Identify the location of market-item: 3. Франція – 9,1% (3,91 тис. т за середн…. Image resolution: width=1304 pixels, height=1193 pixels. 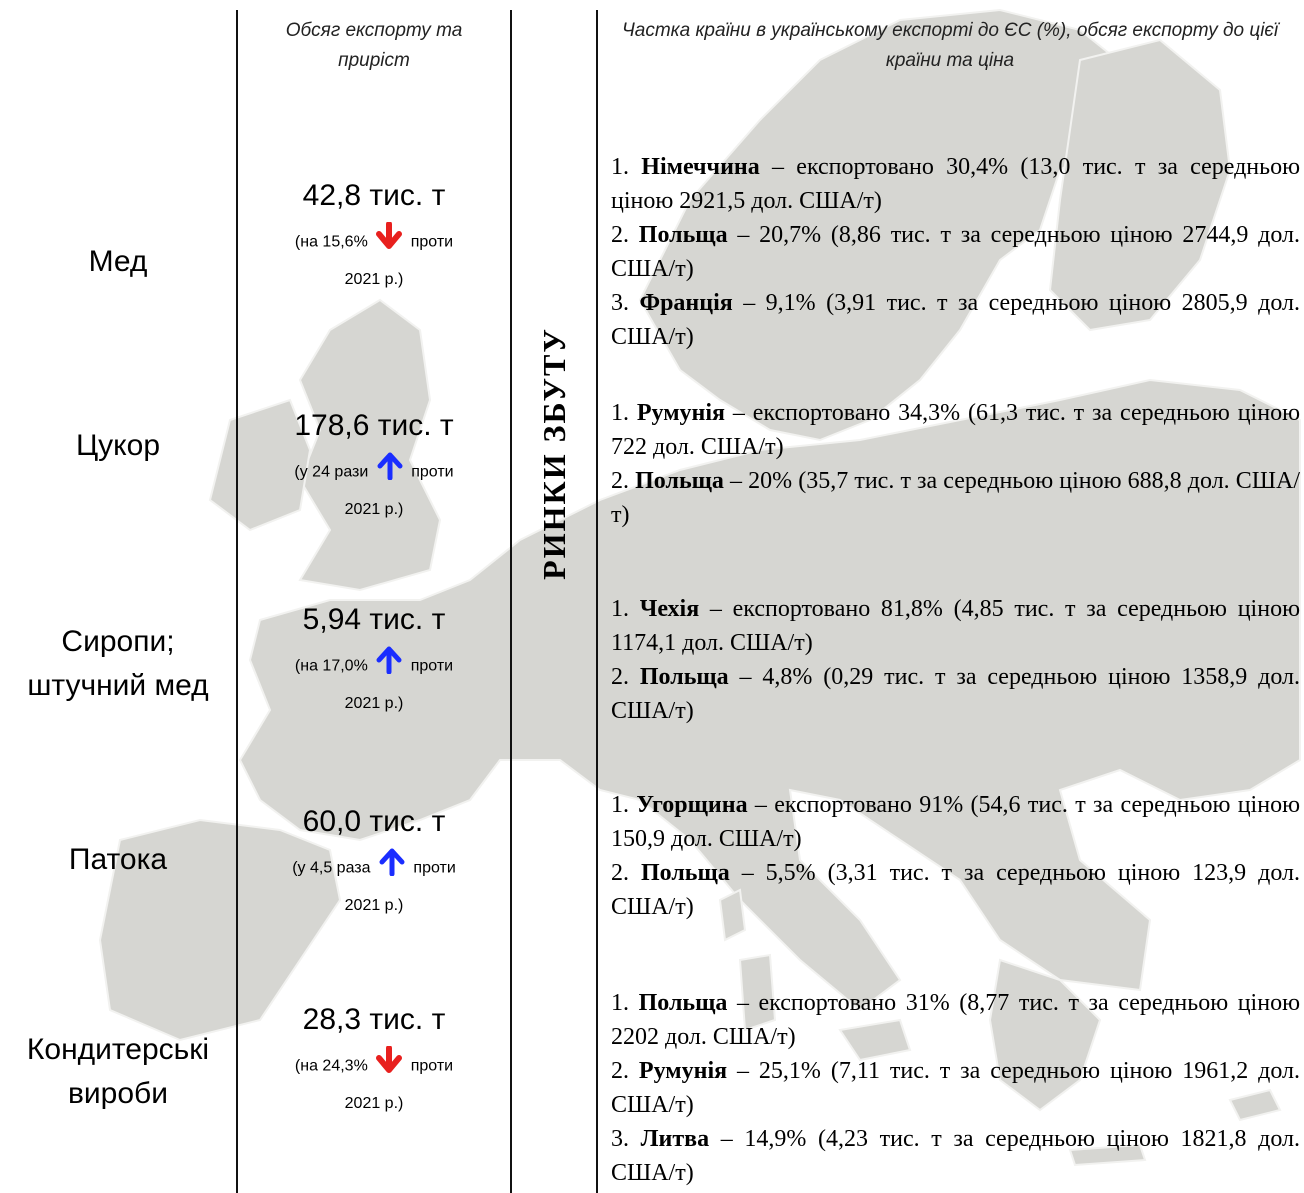
(956, 320).